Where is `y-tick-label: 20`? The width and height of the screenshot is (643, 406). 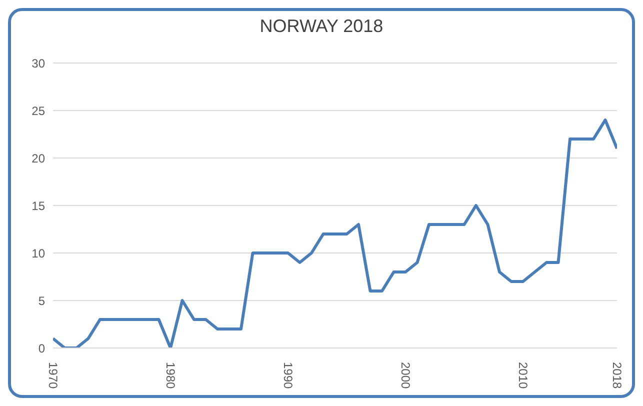 y-tick-label: 20 is located at coordinates (39, 158).